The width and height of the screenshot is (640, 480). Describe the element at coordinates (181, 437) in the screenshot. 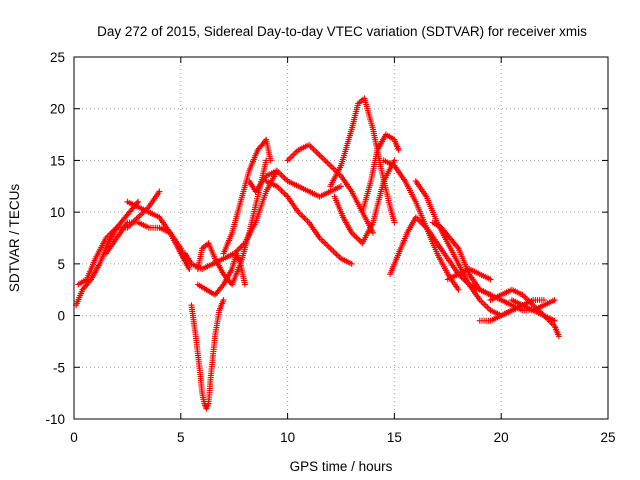

I see `x-tick-label: 5` at that location.